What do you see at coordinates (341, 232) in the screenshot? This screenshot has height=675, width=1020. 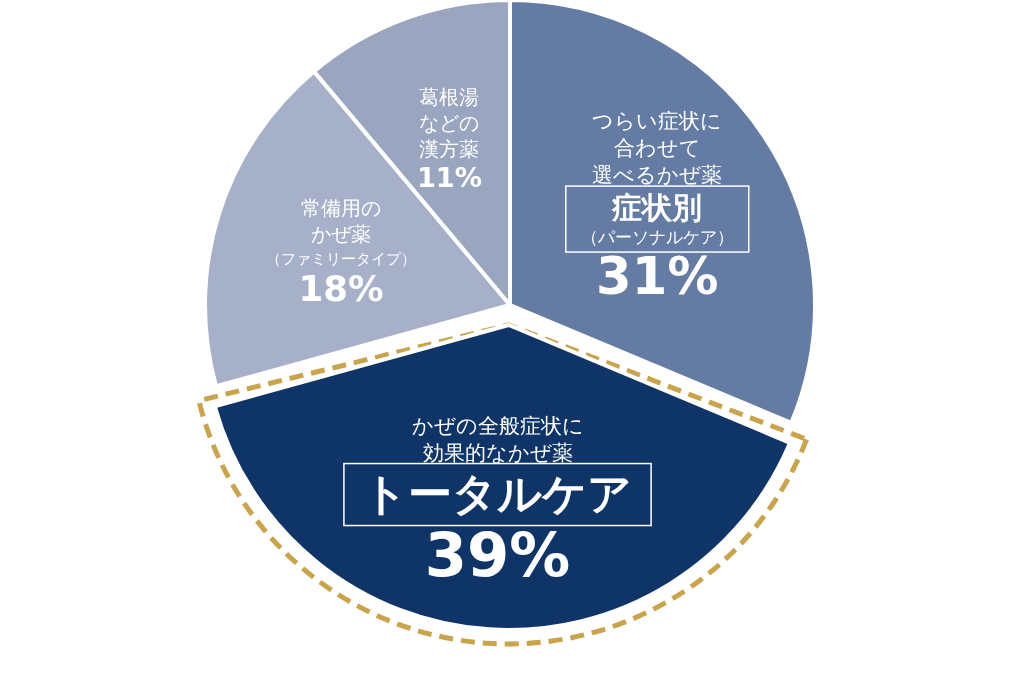 I see `slice-label: 常備用のかぜ薬（ファミリータイプ）` at bounding box center [341, 232].